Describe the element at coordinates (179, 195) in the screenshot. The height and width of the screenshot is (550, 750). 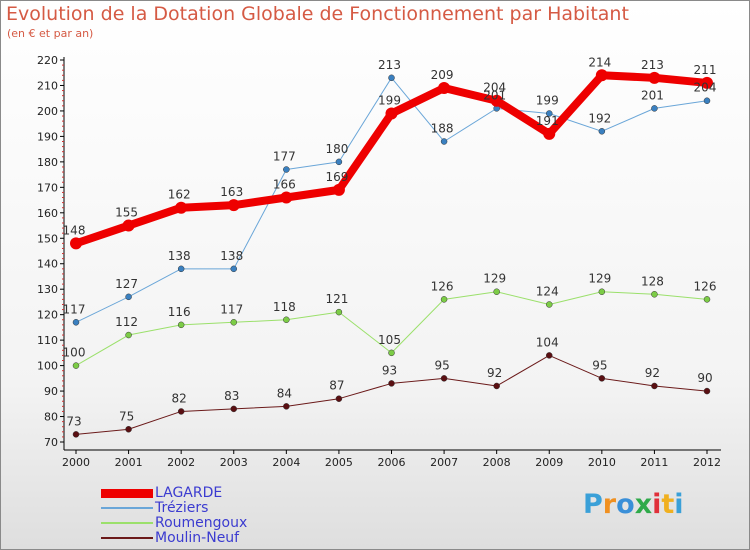
I see `data-label-lagarde: 162` at that location.